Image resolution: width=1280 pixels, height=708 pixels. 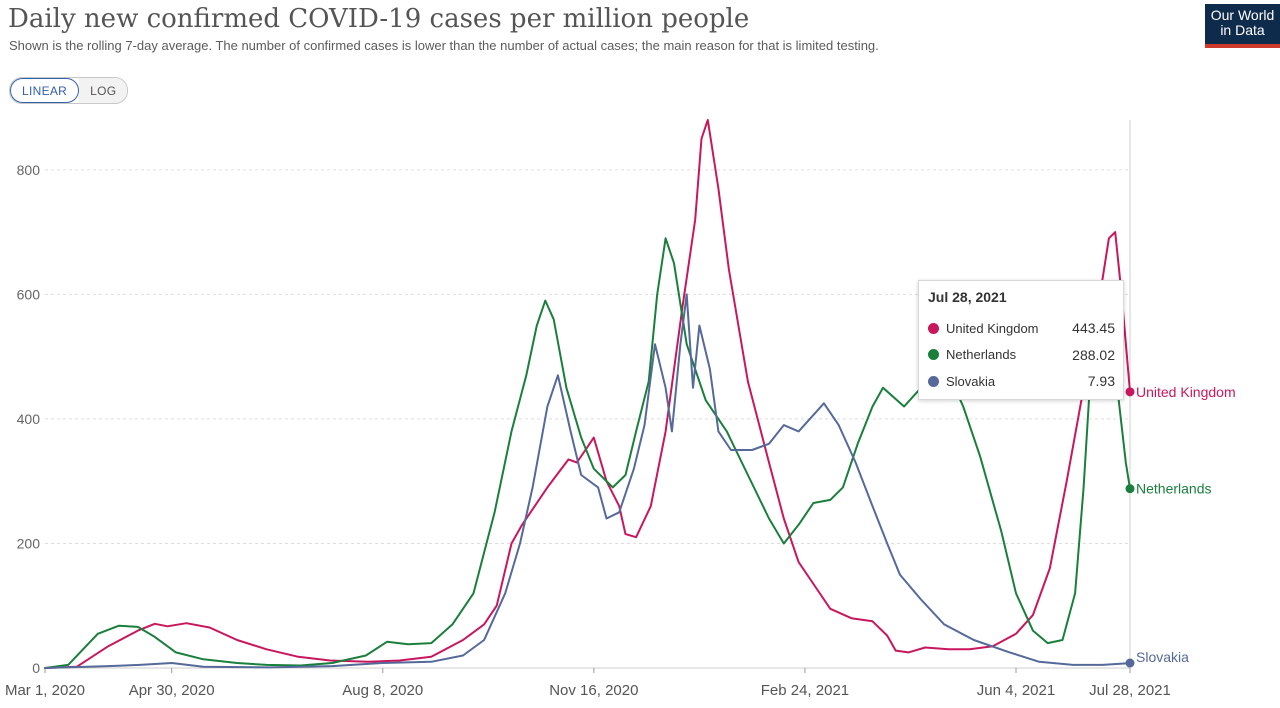 What do you see at coordinates (971, 381) in the screenshot?
I see `tooltip-name-slovakia: Slovakia` at bounding box center [971, 381].